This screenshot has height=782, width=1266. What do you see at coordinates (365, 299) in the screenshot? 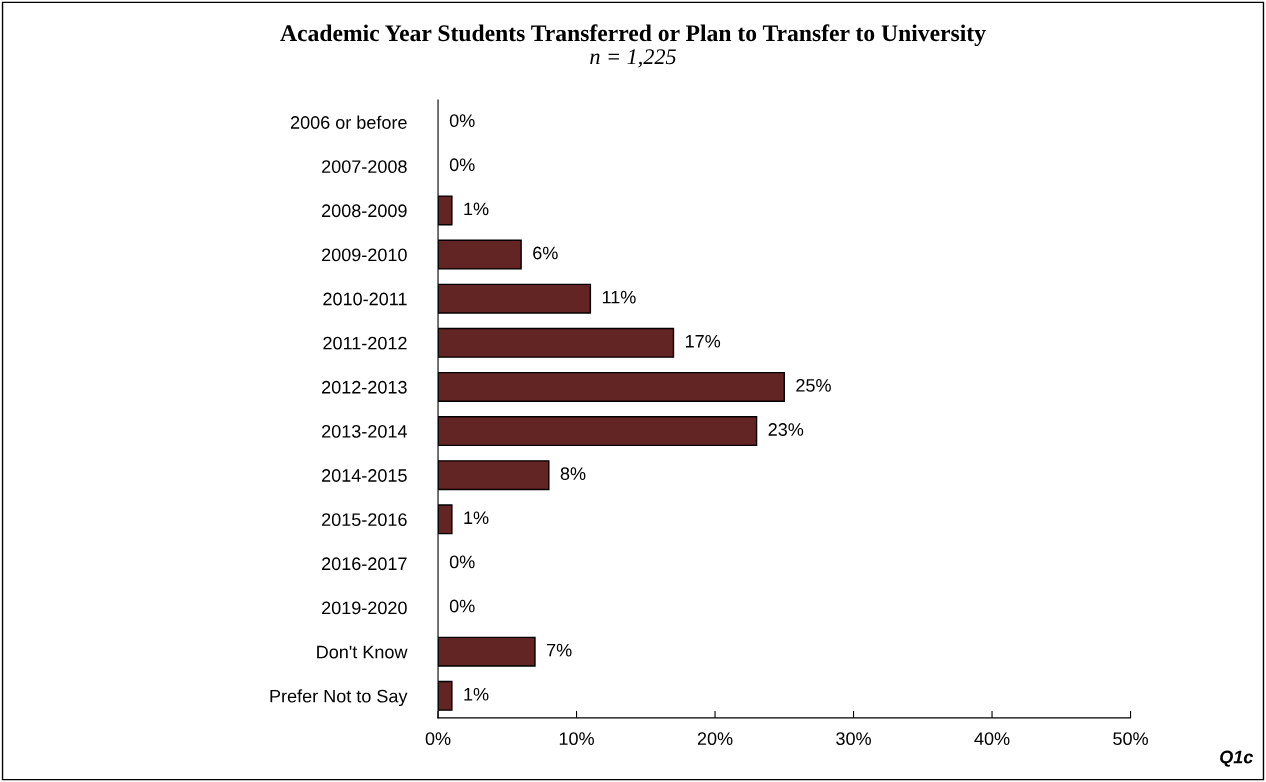
I see `y-tick-label: 2010-2011` at bounding box center [365, 299].